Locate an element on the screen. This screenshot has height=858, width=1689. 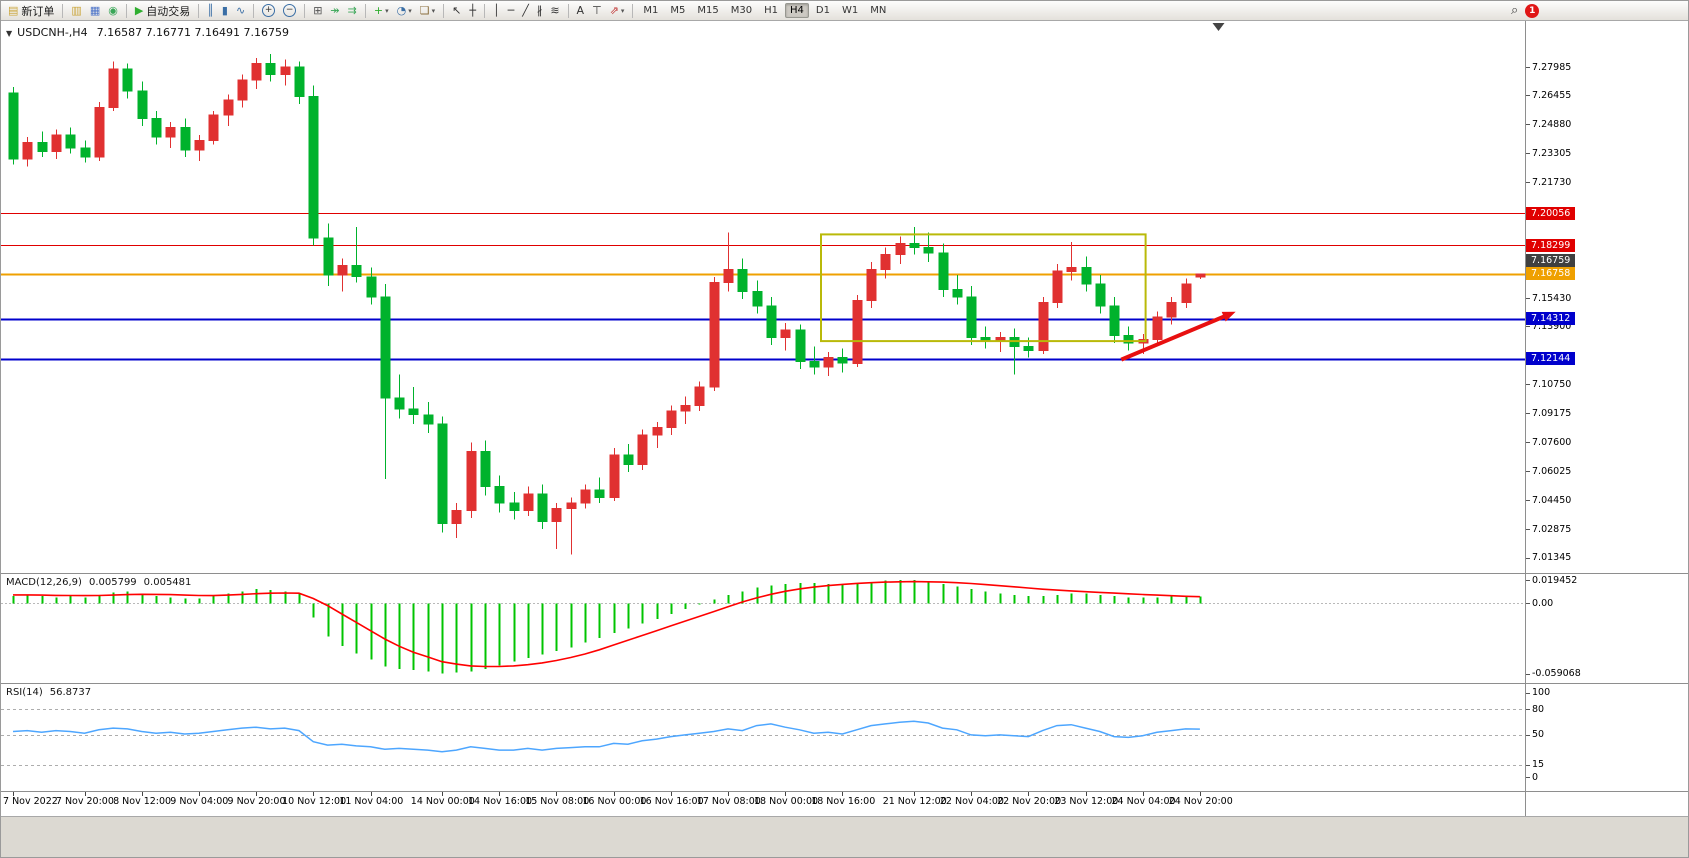
trendline-button: ╱ is located at coordinates (525, 10).